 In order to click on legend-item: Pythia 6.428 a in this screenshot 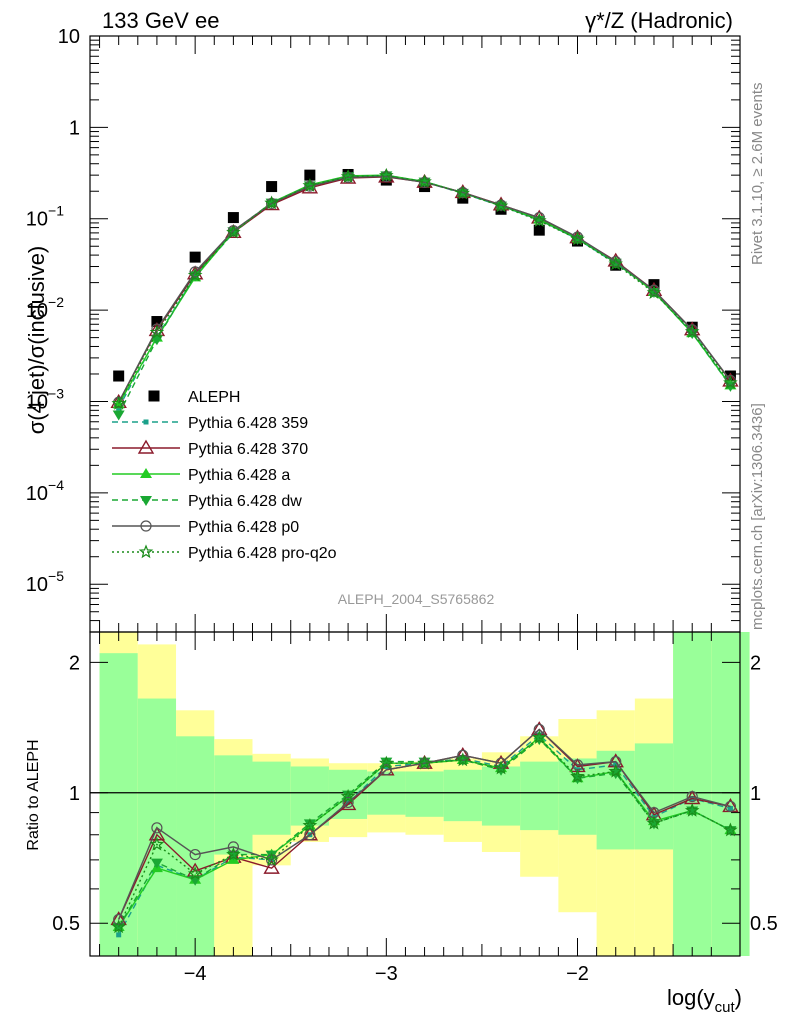, I will do `click(201, 475)`.